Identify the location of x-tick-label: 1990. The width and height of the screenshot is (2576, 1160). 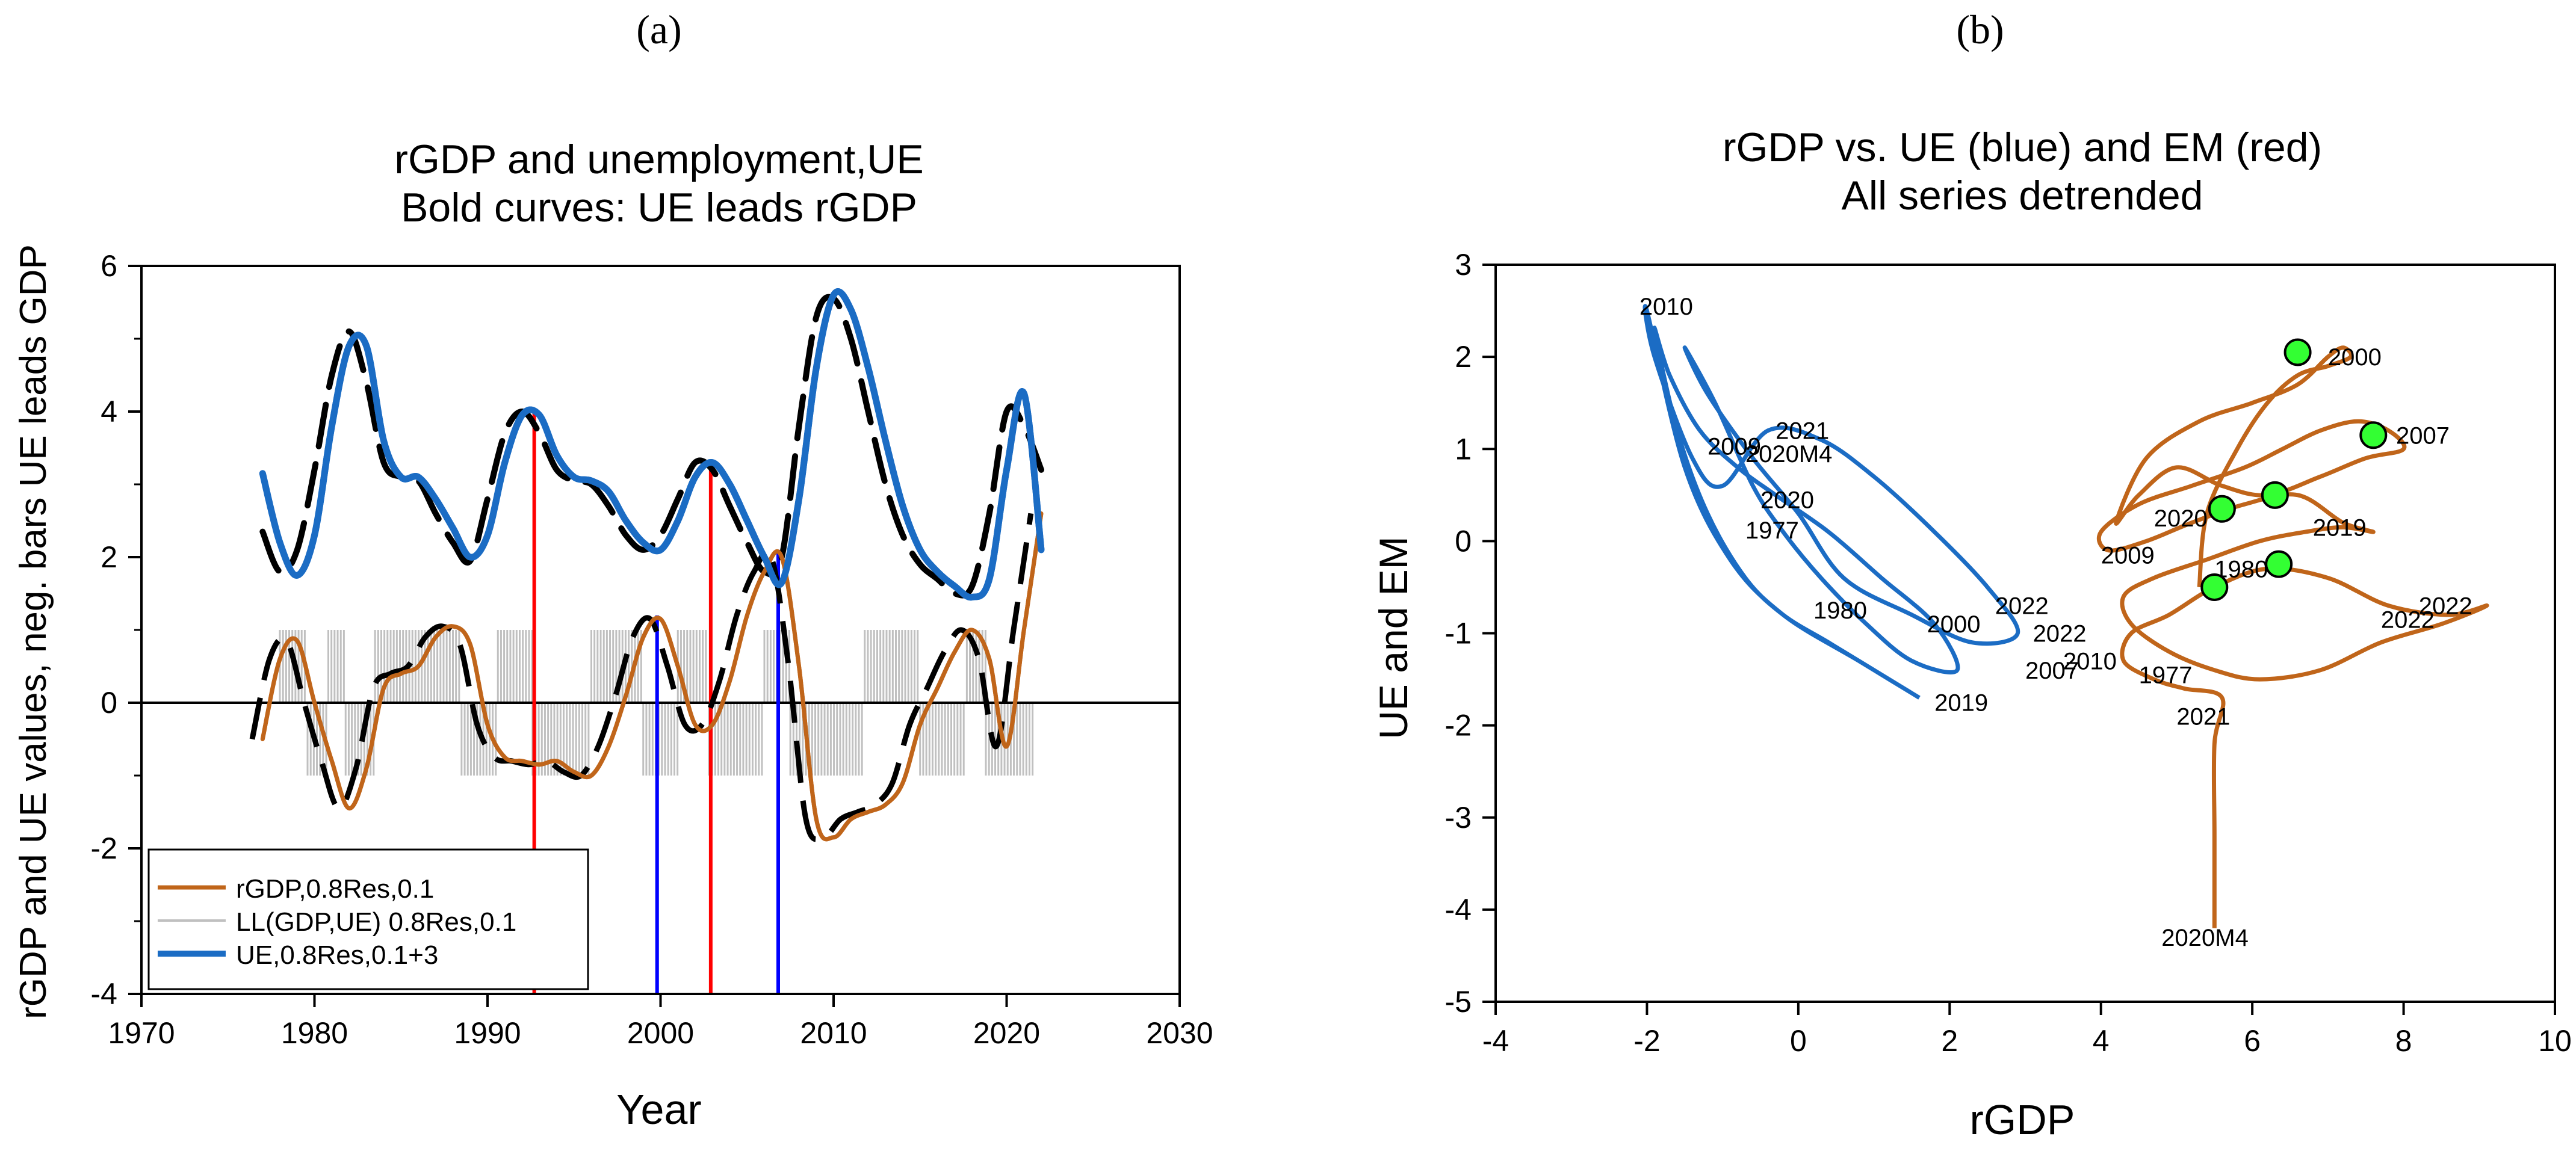
(488, 1033).